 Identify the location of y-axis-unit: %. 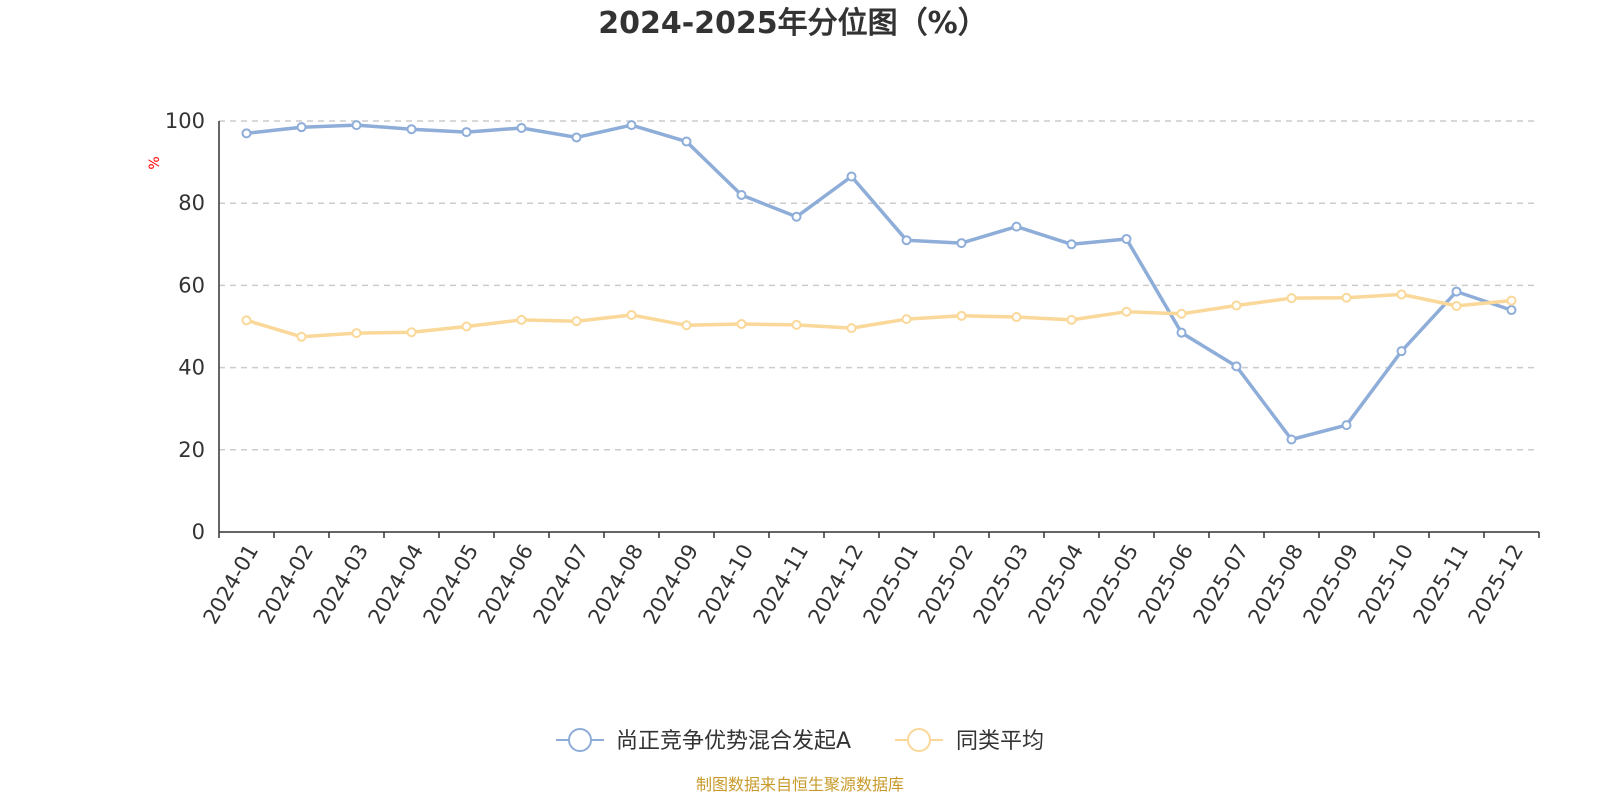
(155, 162).